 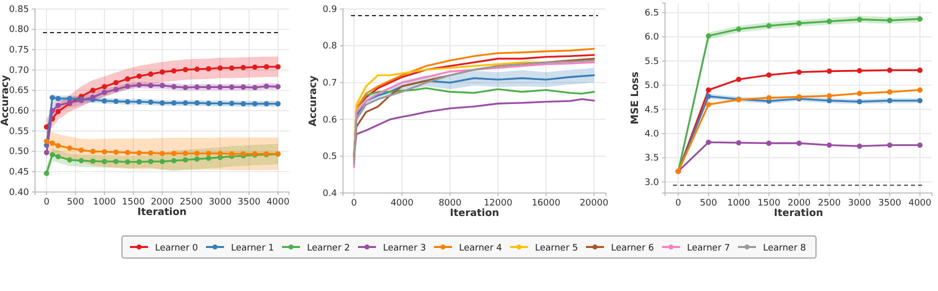 I want to click on y-tick-label: 3.5, so click(x=651, y=159).